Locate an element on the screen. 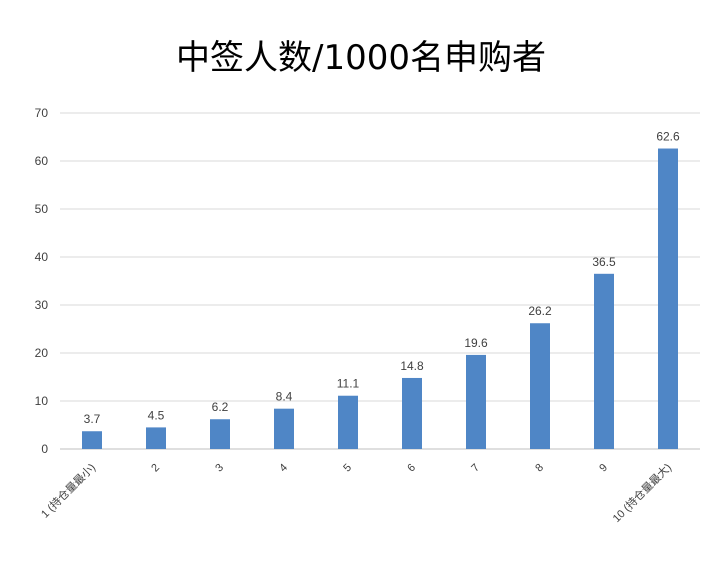 This screenshot has height=563, width=722. y-tick-label: 50 is located at coordinates (42, 209).